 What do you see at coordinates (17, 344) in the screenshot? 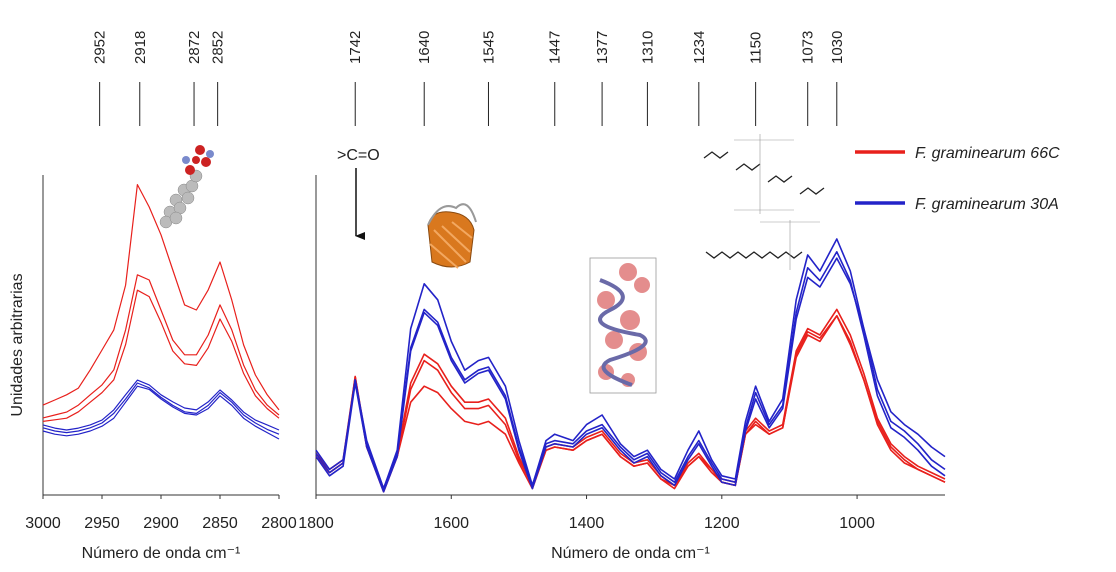
I see `y-axis-label: Unidades arbitrarias` at bounding box center [17, 344].